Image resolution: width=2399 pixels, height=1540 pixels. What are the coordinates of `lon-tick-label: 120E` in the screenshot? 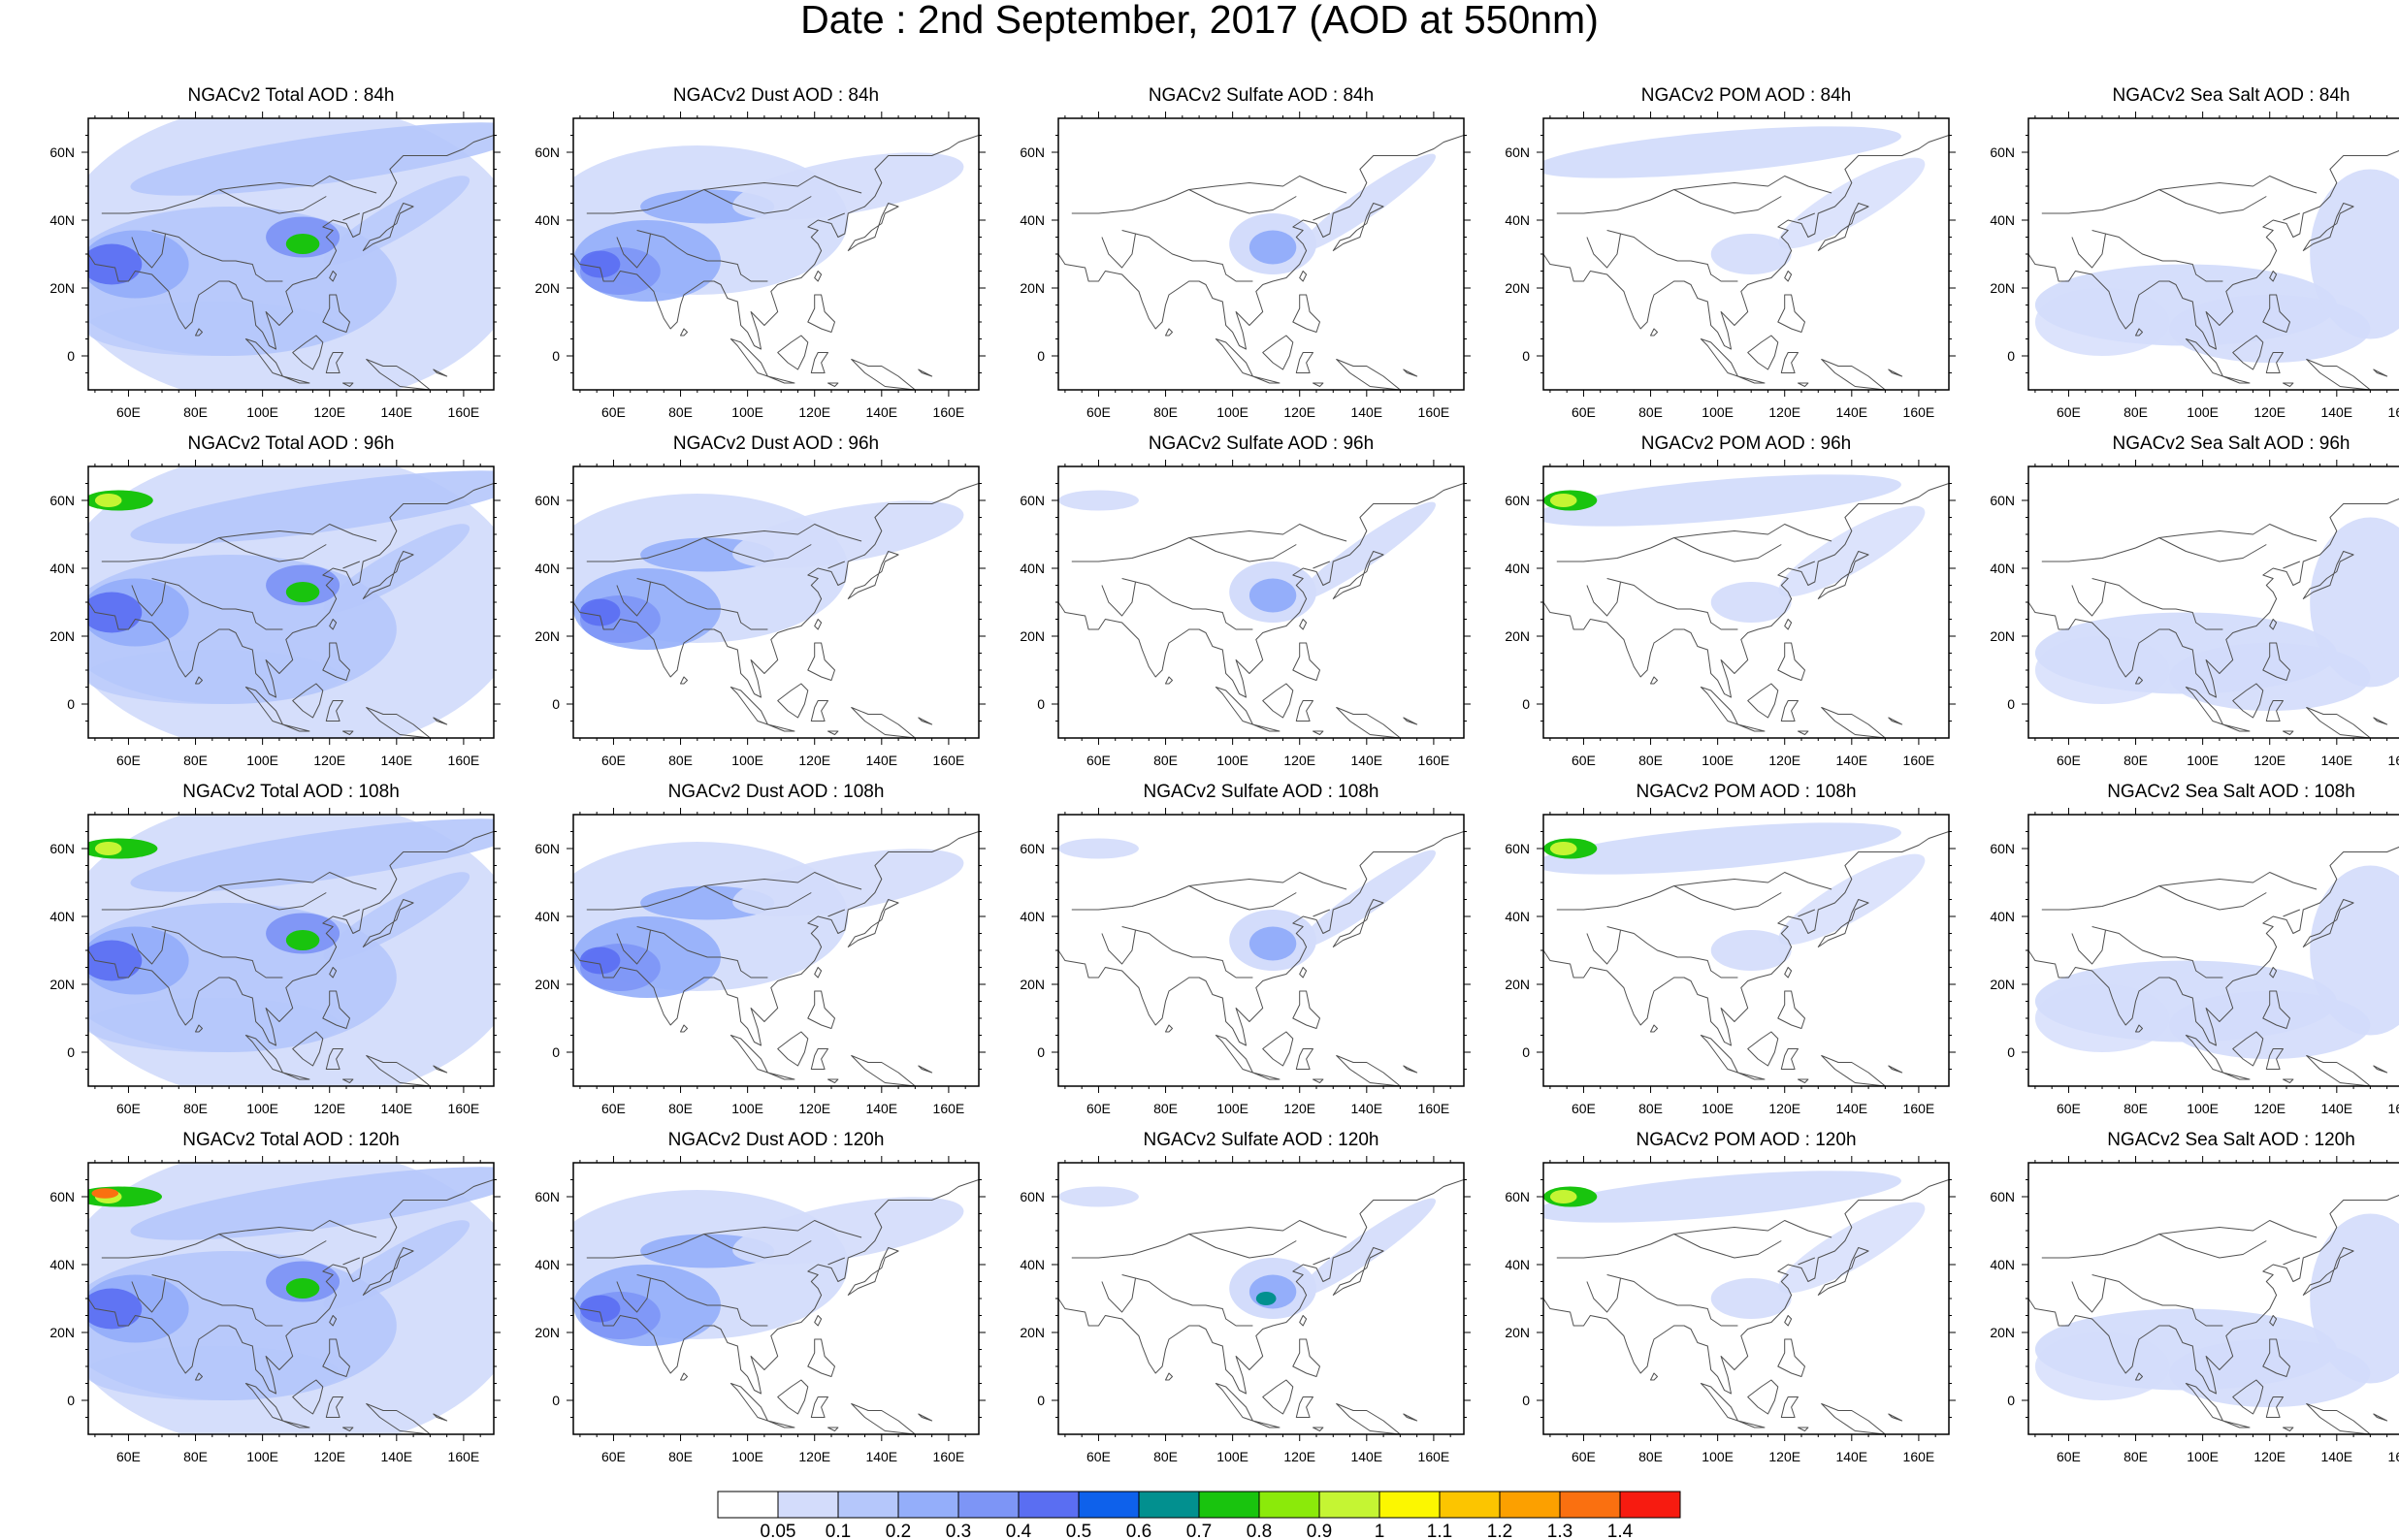 It's located at (2269, 1456).